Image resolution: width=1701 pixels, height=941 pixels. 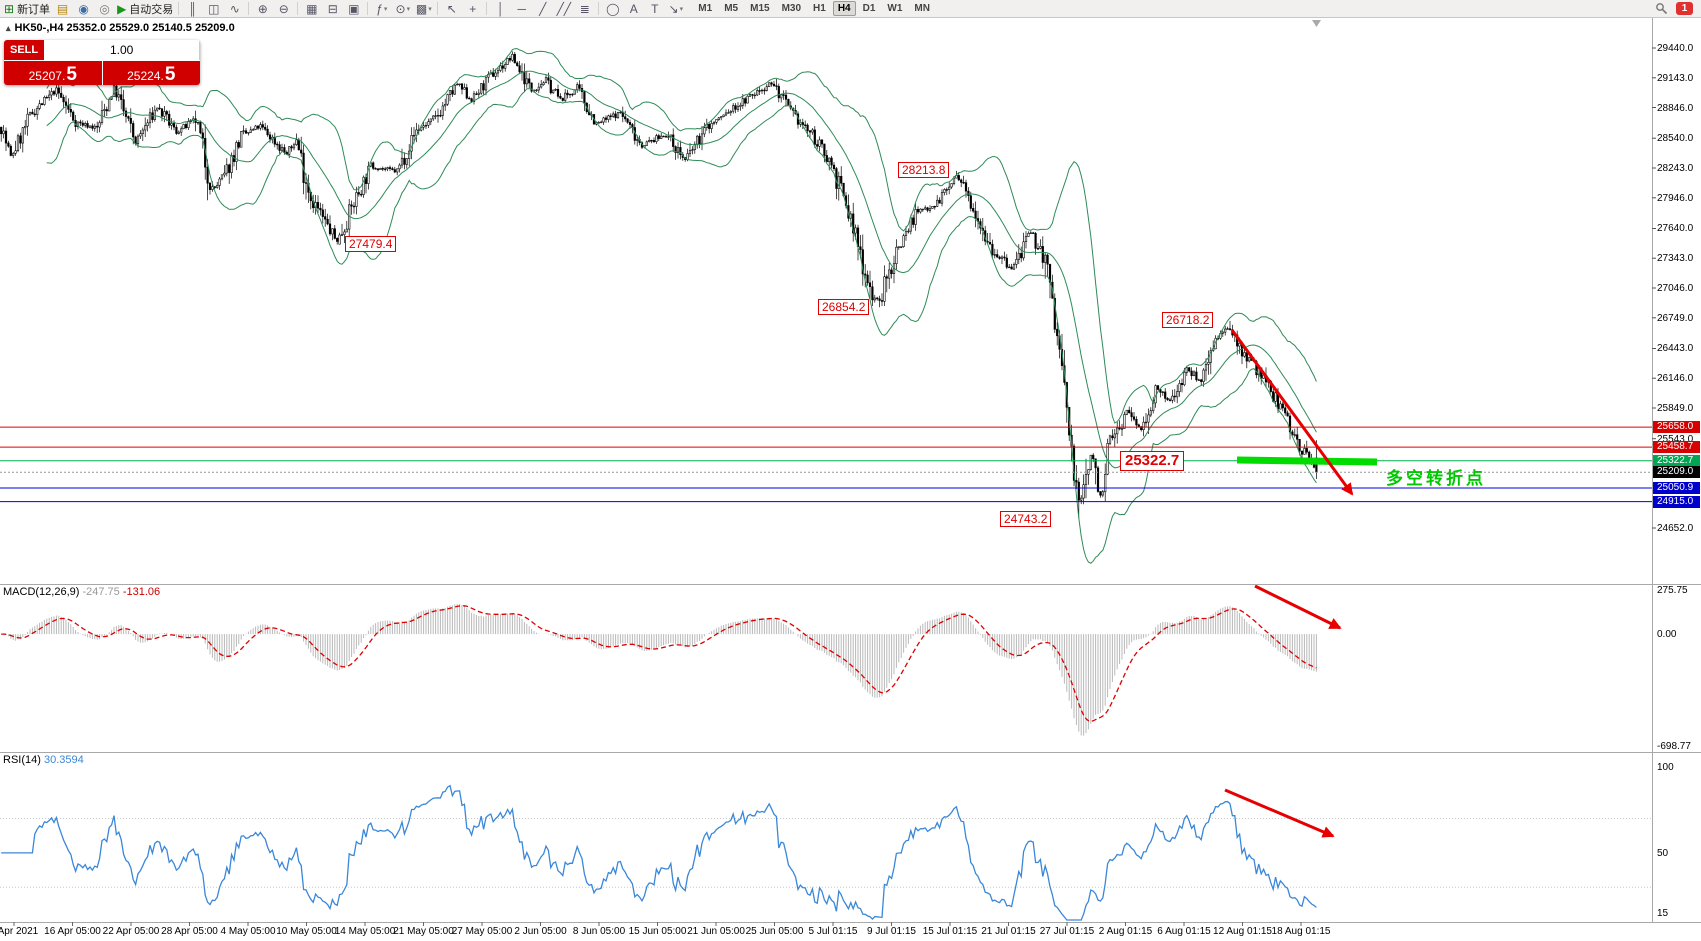 I want to click on price-callout: 28213.8, so click(x=924, y=170).